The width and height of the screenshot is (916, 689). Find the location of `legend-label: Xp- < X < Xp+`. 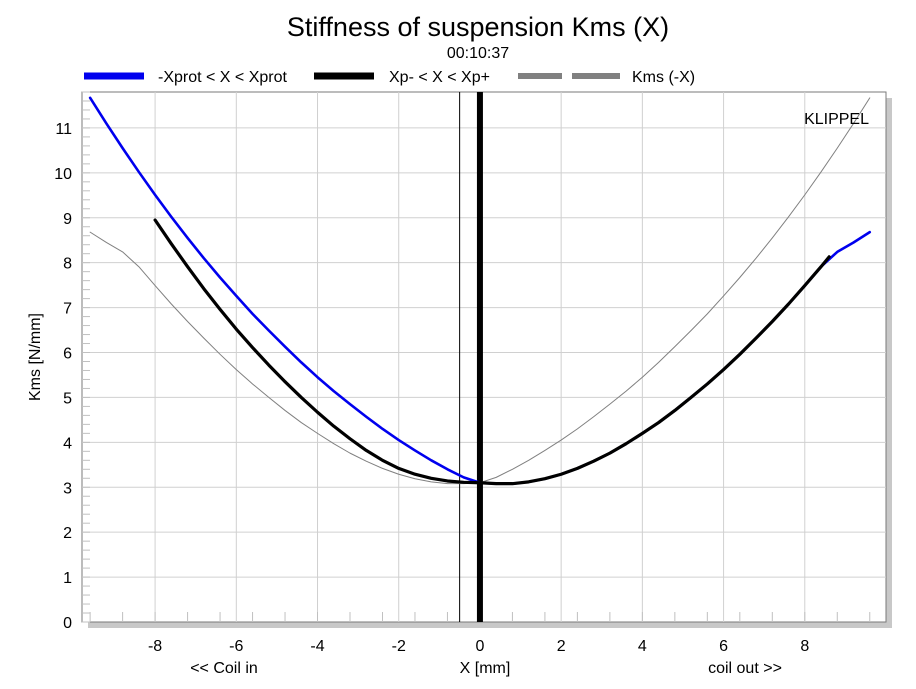

legend-label: Xp- < X < Xp+ is located at coordinates (439, 77).